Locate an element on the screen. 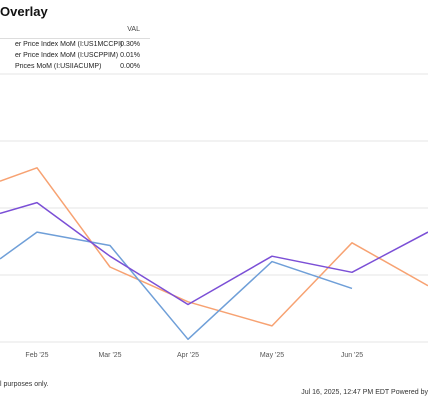 The image size is (428, 400). legend-series-value: 0.01% is located at coordinates (130, 55).